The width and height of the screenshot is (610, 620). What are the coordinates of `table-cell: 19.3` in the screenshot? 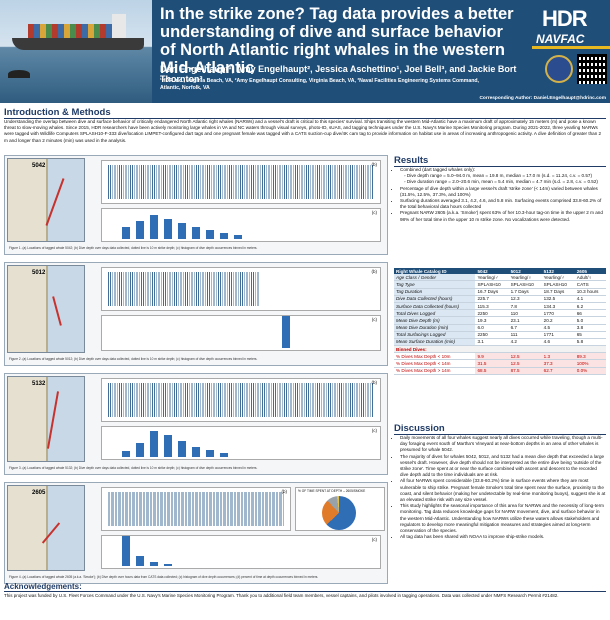 It's located at (492, 320).